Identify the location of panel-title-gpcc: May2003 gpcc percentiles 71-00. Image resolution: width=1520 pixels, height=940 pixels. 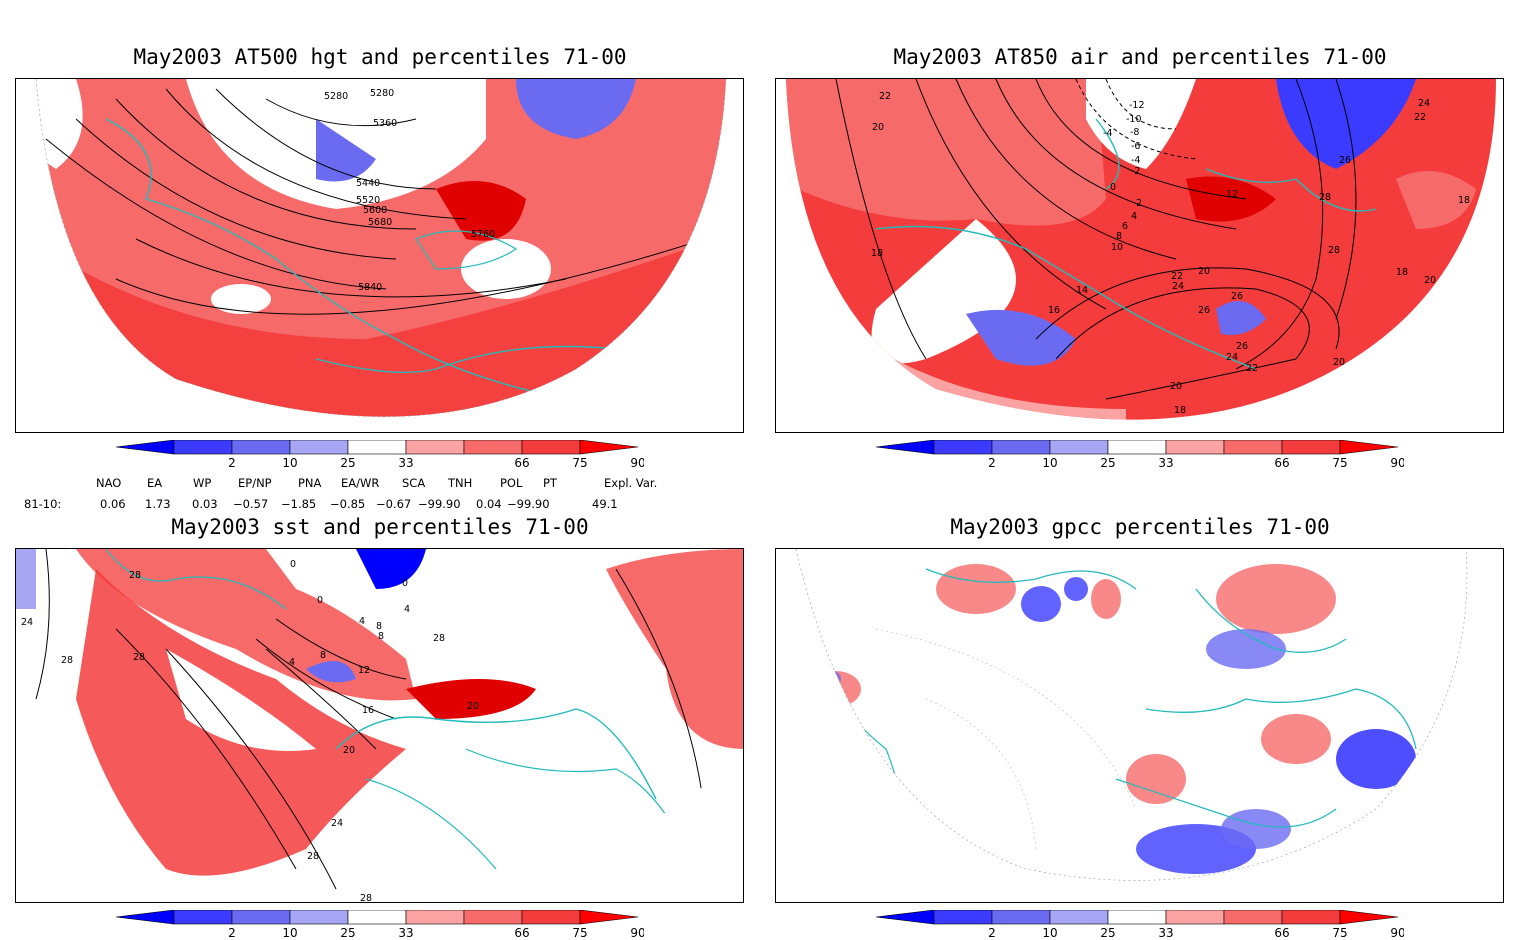
(1140, 527).